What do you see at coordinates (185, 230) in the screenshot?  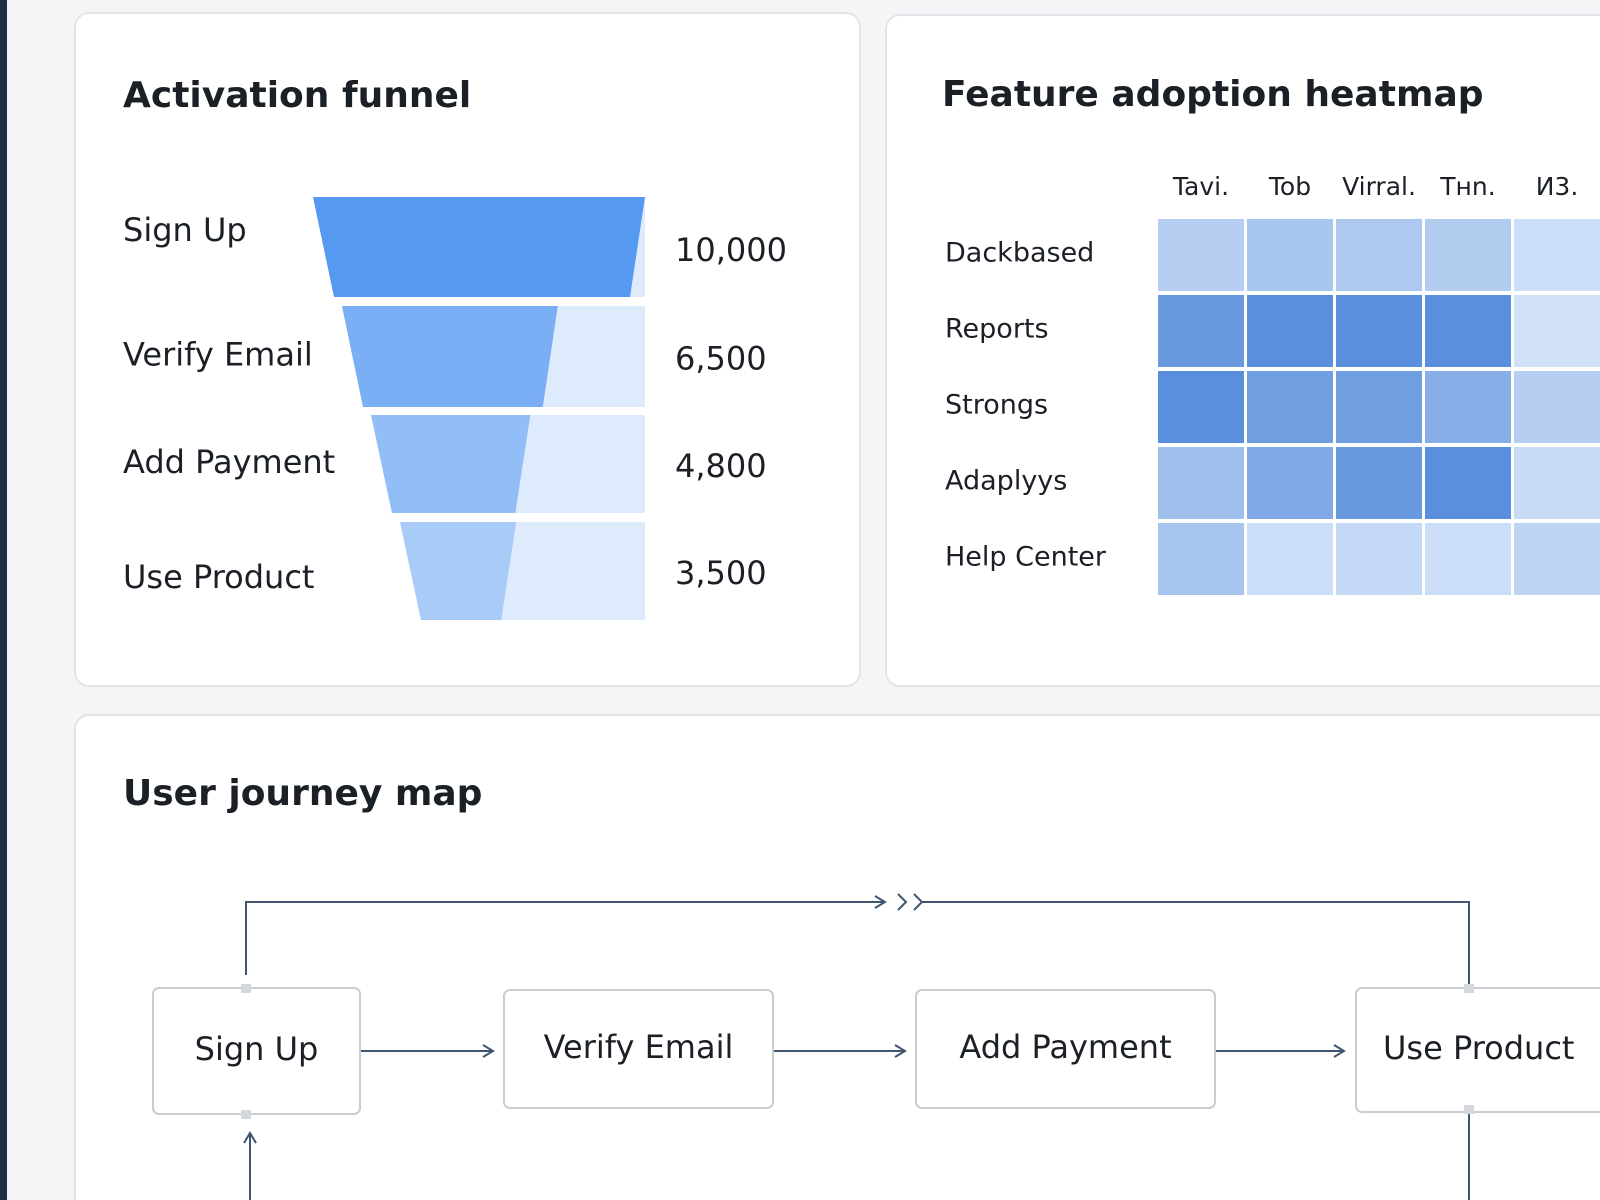 I see `funnel-stage-label: Sign Up` at bounding box center [185, 230].